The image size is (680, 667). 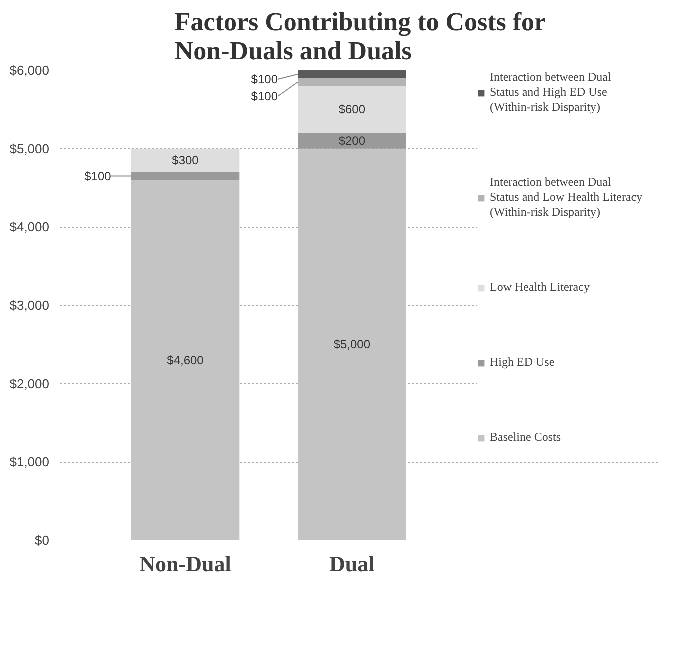 I want to click on y-tick-label: $1,000, so click(x=30, y=462).